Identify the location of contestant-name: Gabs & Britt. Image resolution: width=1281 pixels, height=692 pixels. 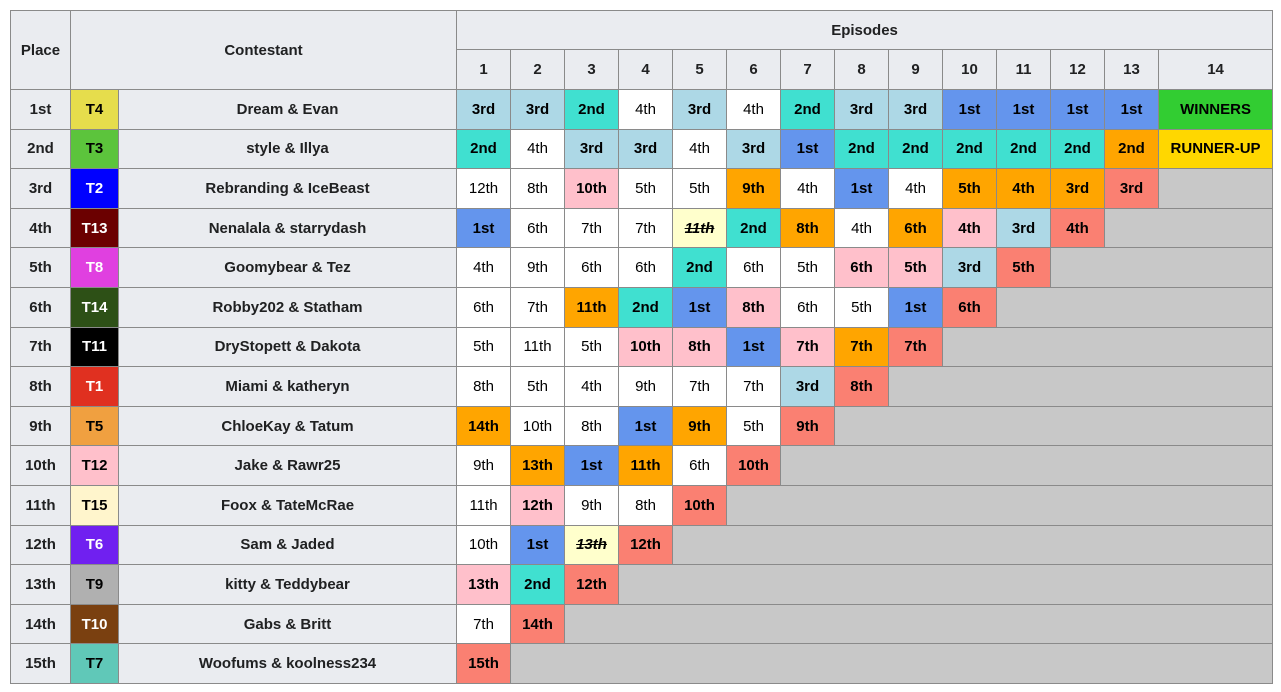
(287, 624).